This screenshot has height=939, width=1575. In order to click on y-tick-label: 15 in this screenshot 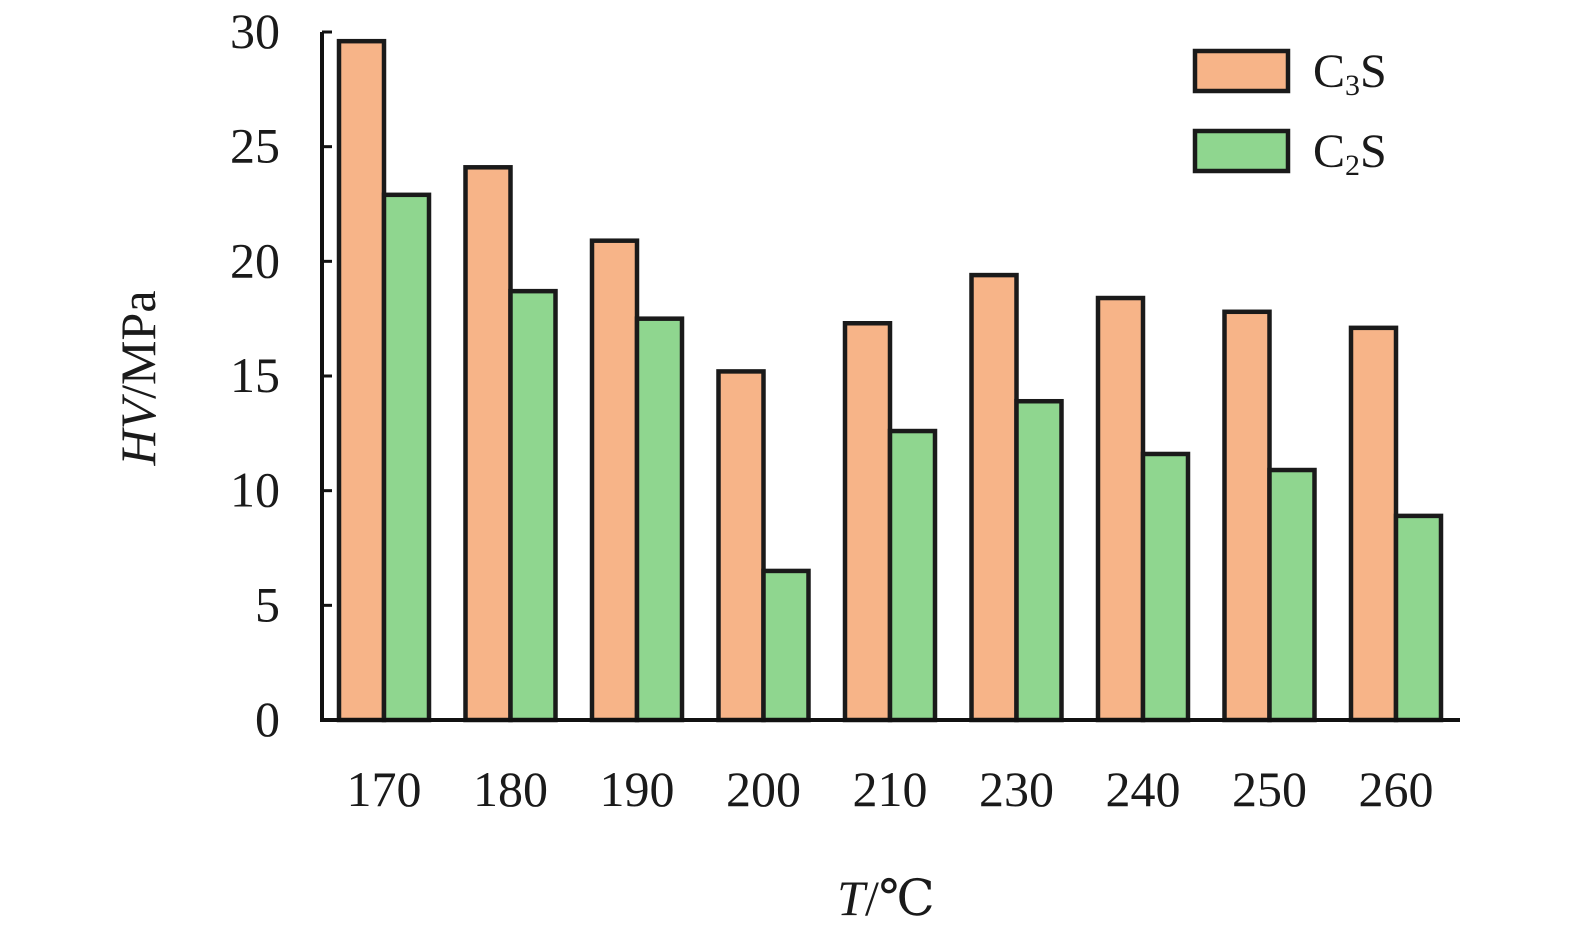, I will do `click(255, 375)`.